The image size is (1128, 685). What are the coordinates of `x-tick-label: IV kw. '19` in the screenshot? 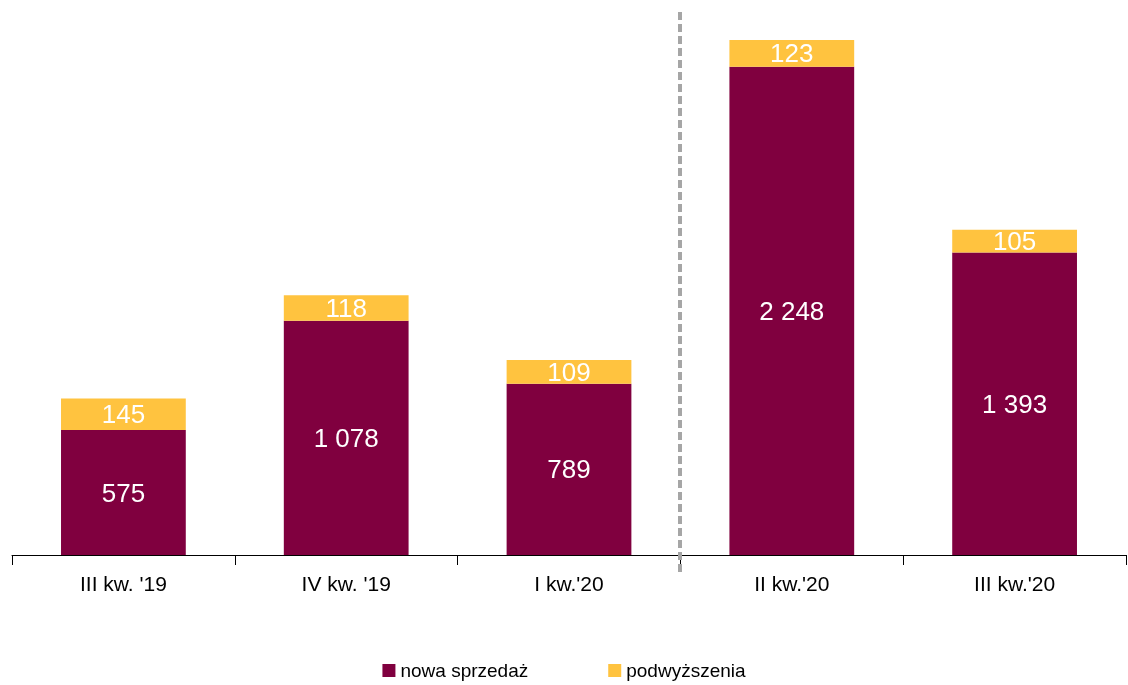 It's located at (346, 583).